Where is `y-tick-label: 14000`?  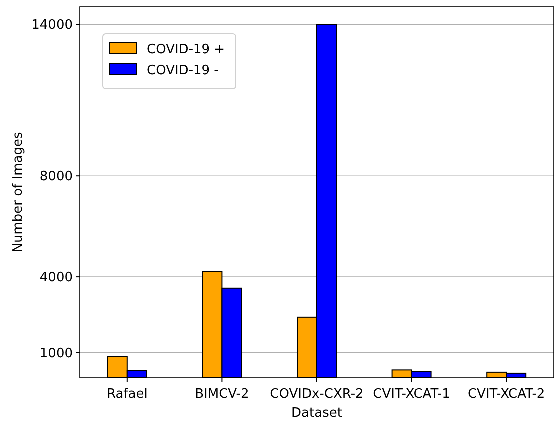
y-tick-label: 14000 is located at coordinates (52, 26).